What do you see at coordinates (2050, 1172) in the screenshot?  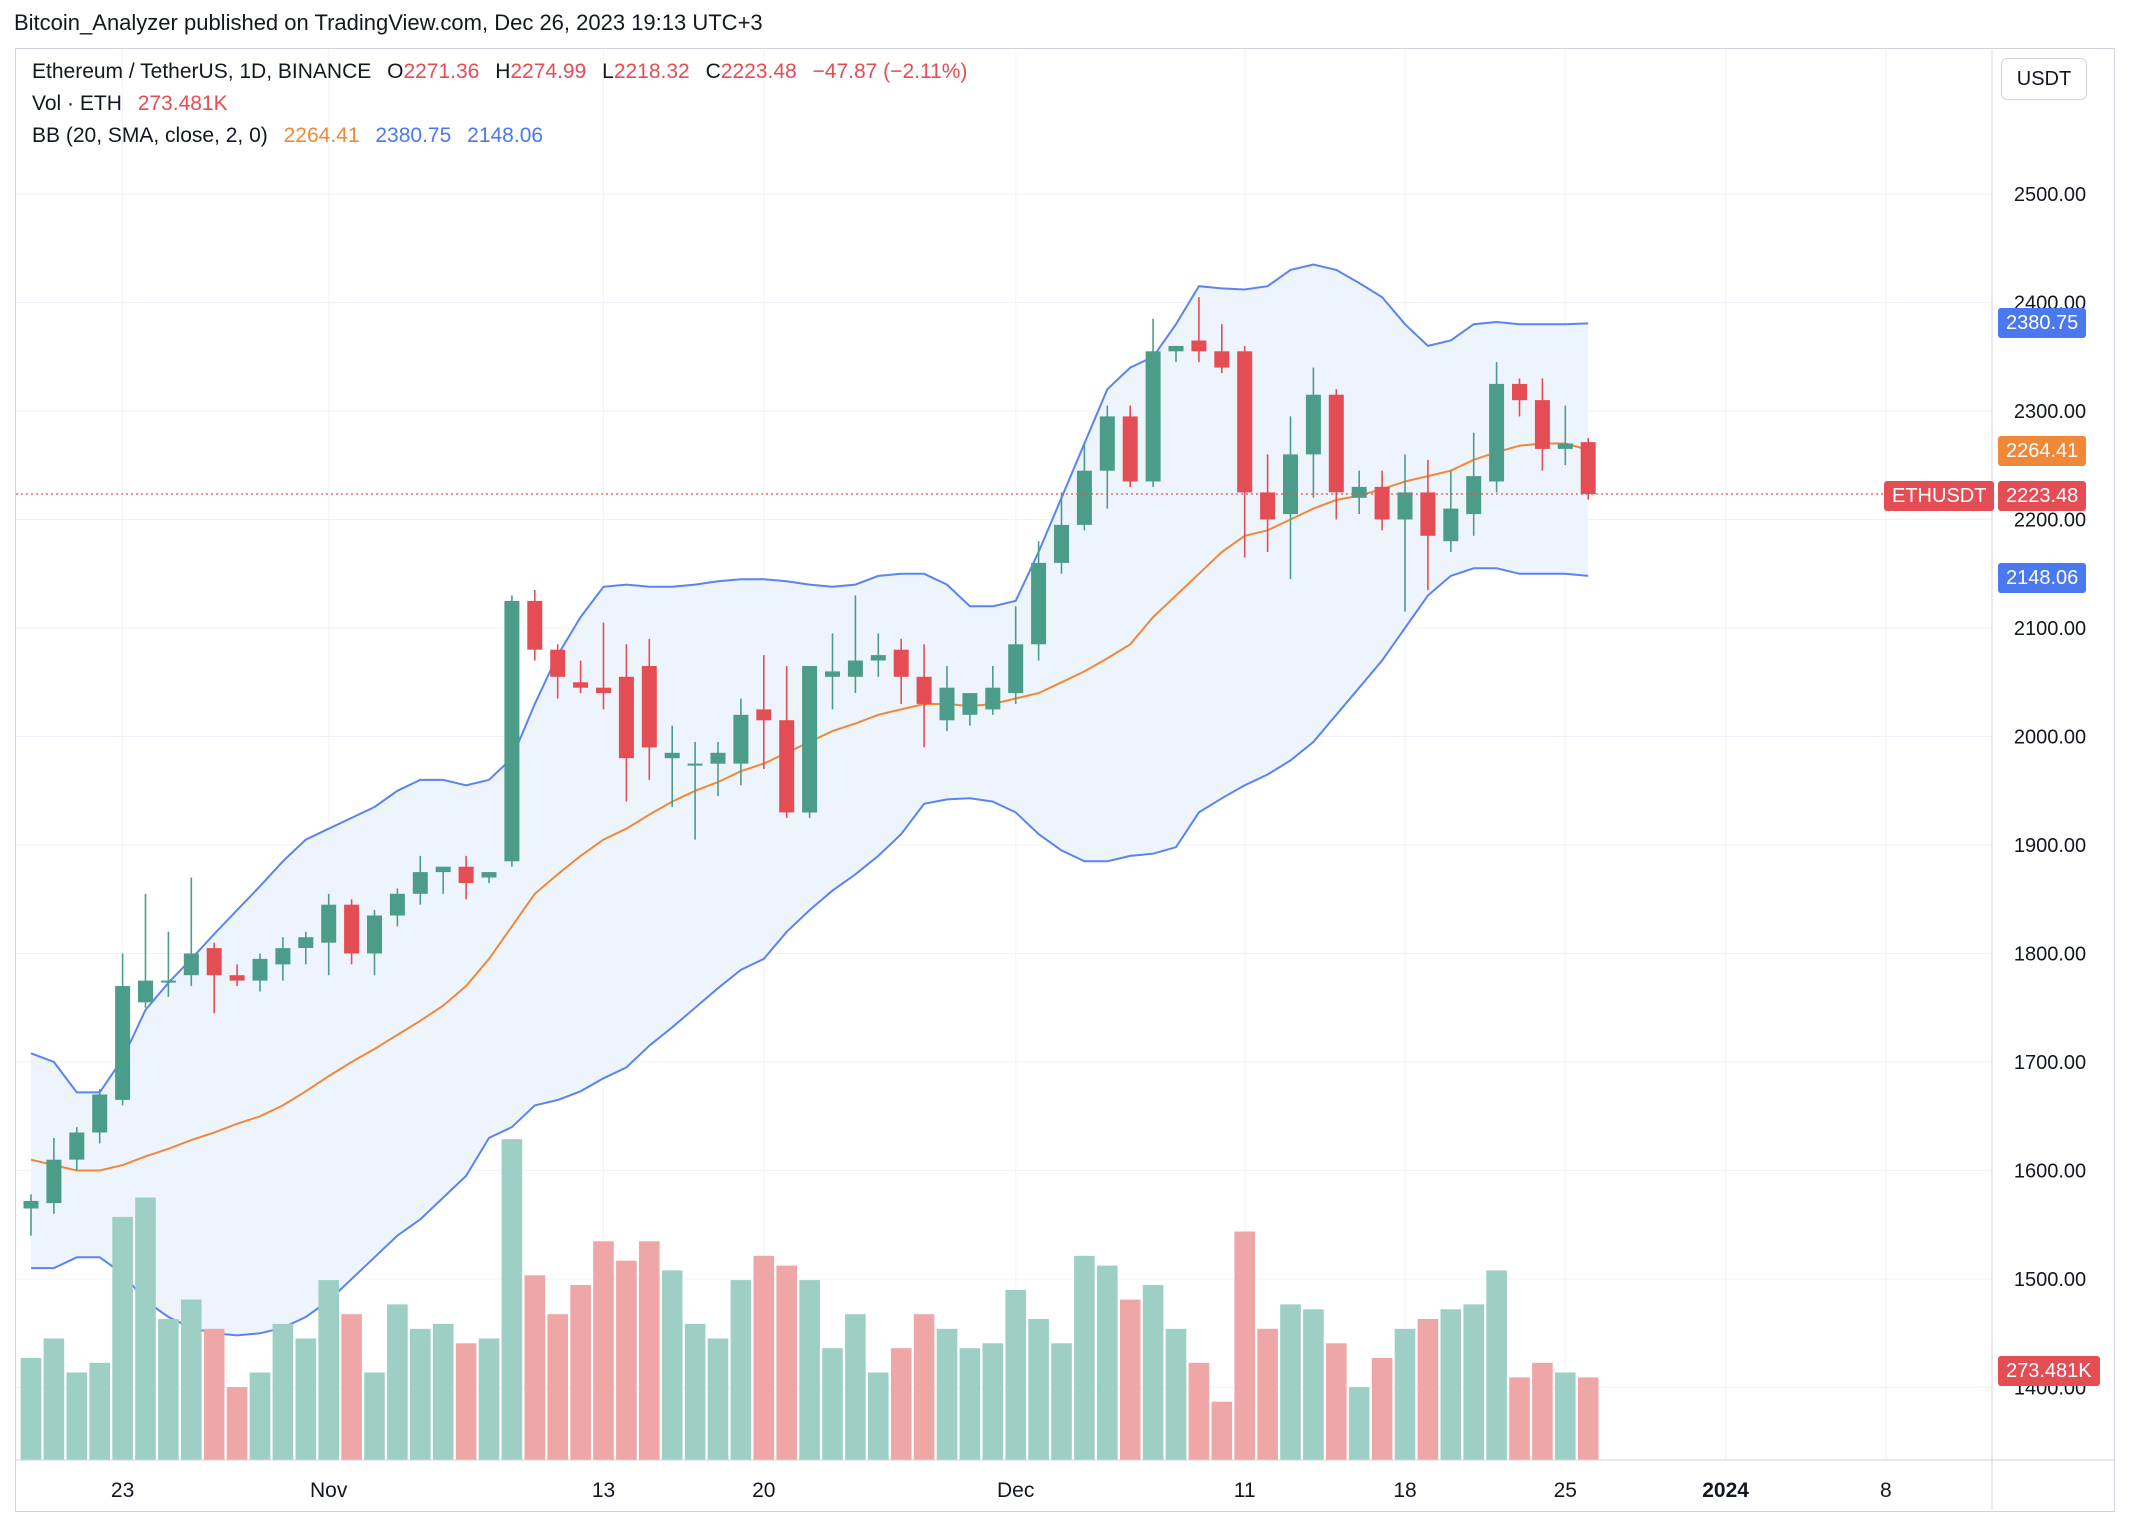 I see `y-tick-label: 1600.00` at bounding box center [2050, 1172].